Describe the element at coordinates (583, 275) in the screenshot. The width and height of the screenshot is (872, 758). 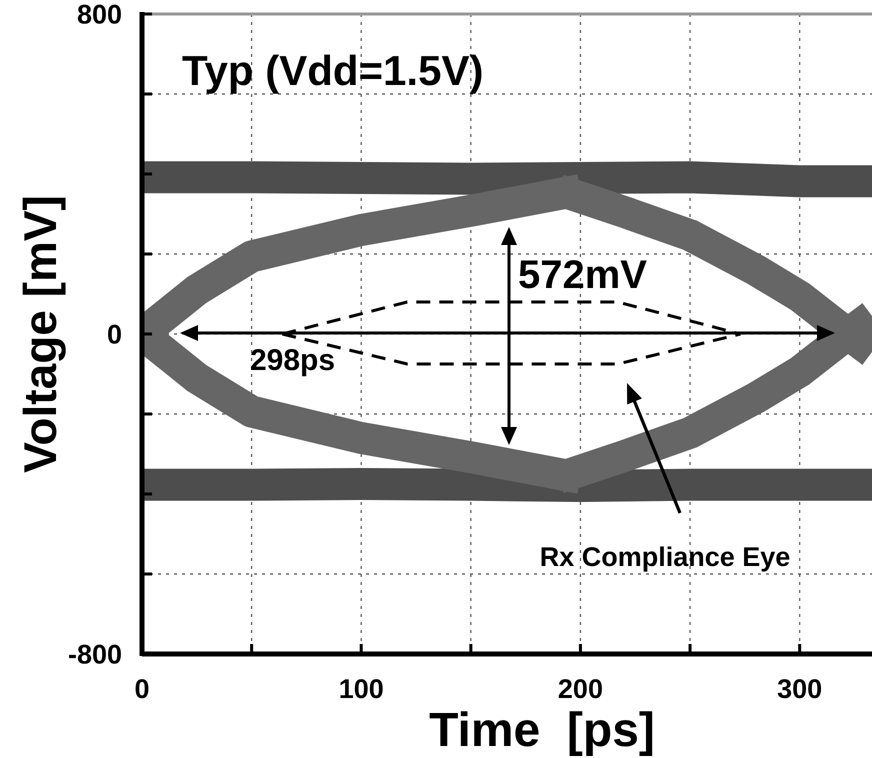
I see `annotation: 572mV` at that location.